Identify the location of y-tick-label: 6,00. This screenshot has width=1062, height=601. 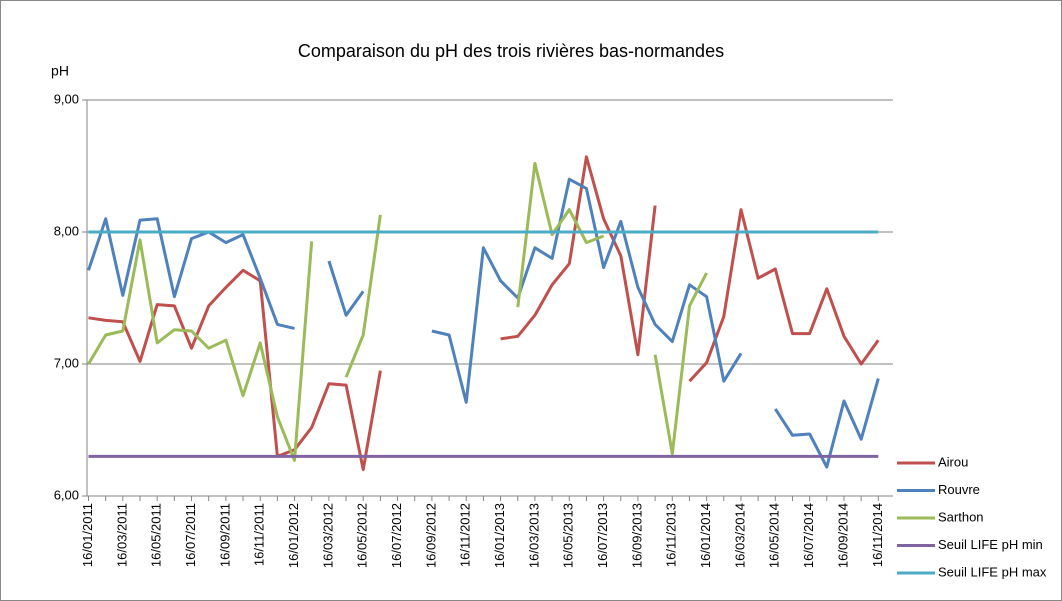
(66, 494).